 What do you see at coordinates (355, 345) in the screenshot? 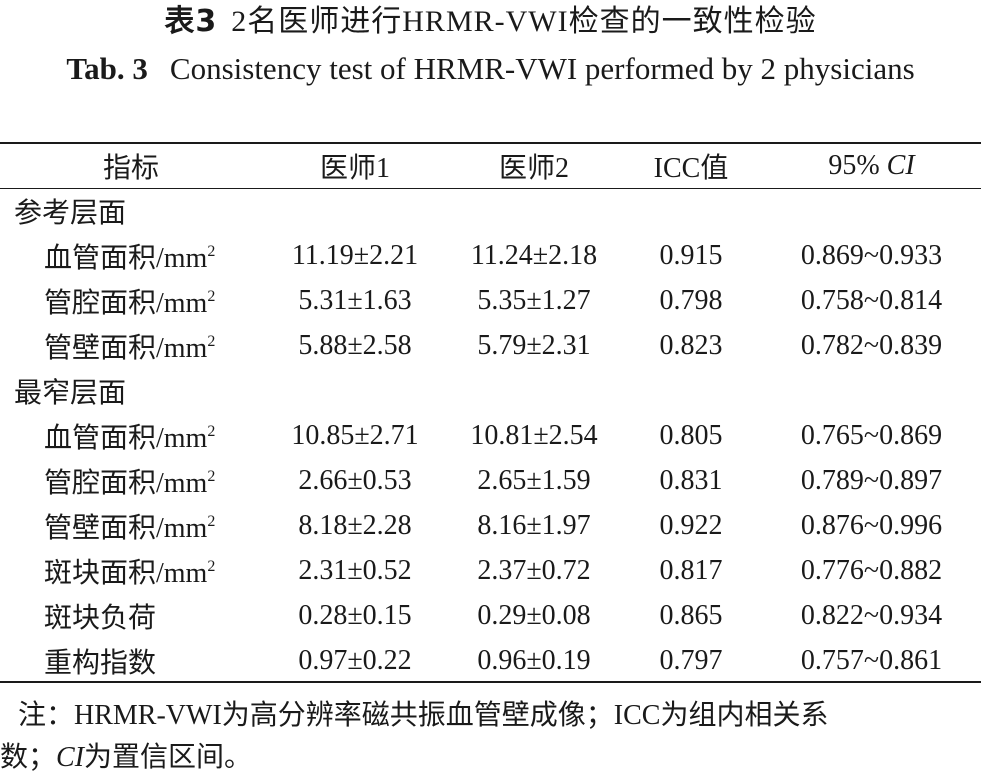
I see `physician-1-value: 5.88±2.58` at bounding box center [355, 345].